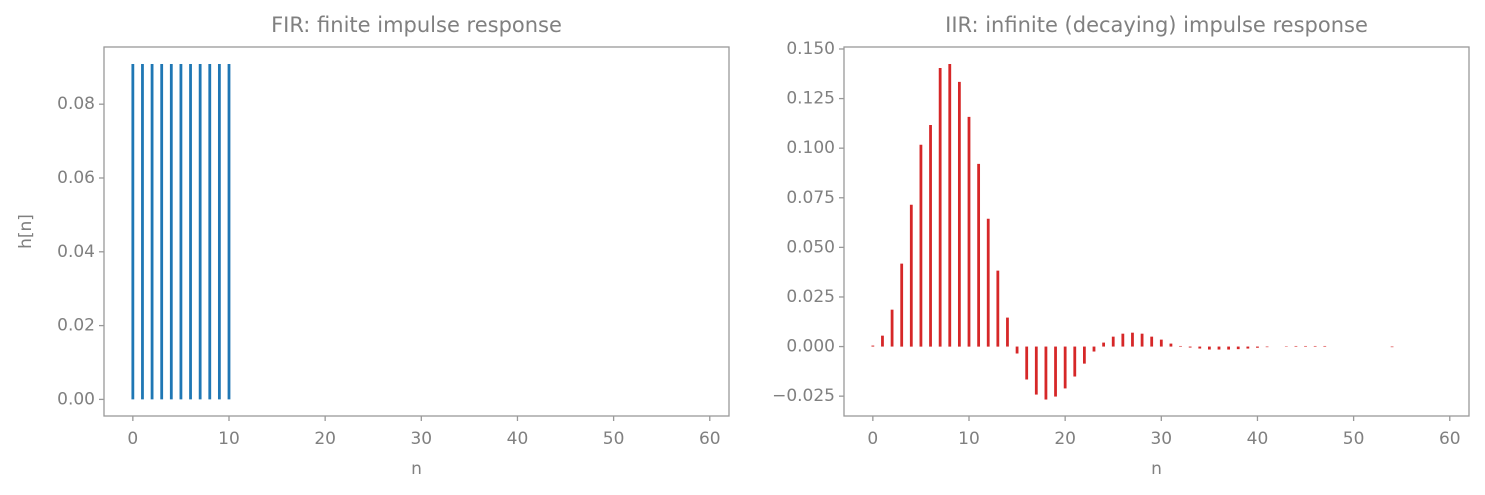 This screenshot has width=1485, height=495. What do you see at coordinates (76, 399) in the screenshot?
I see `y-tick-label: 0.00` at bounding box center [76, 399].